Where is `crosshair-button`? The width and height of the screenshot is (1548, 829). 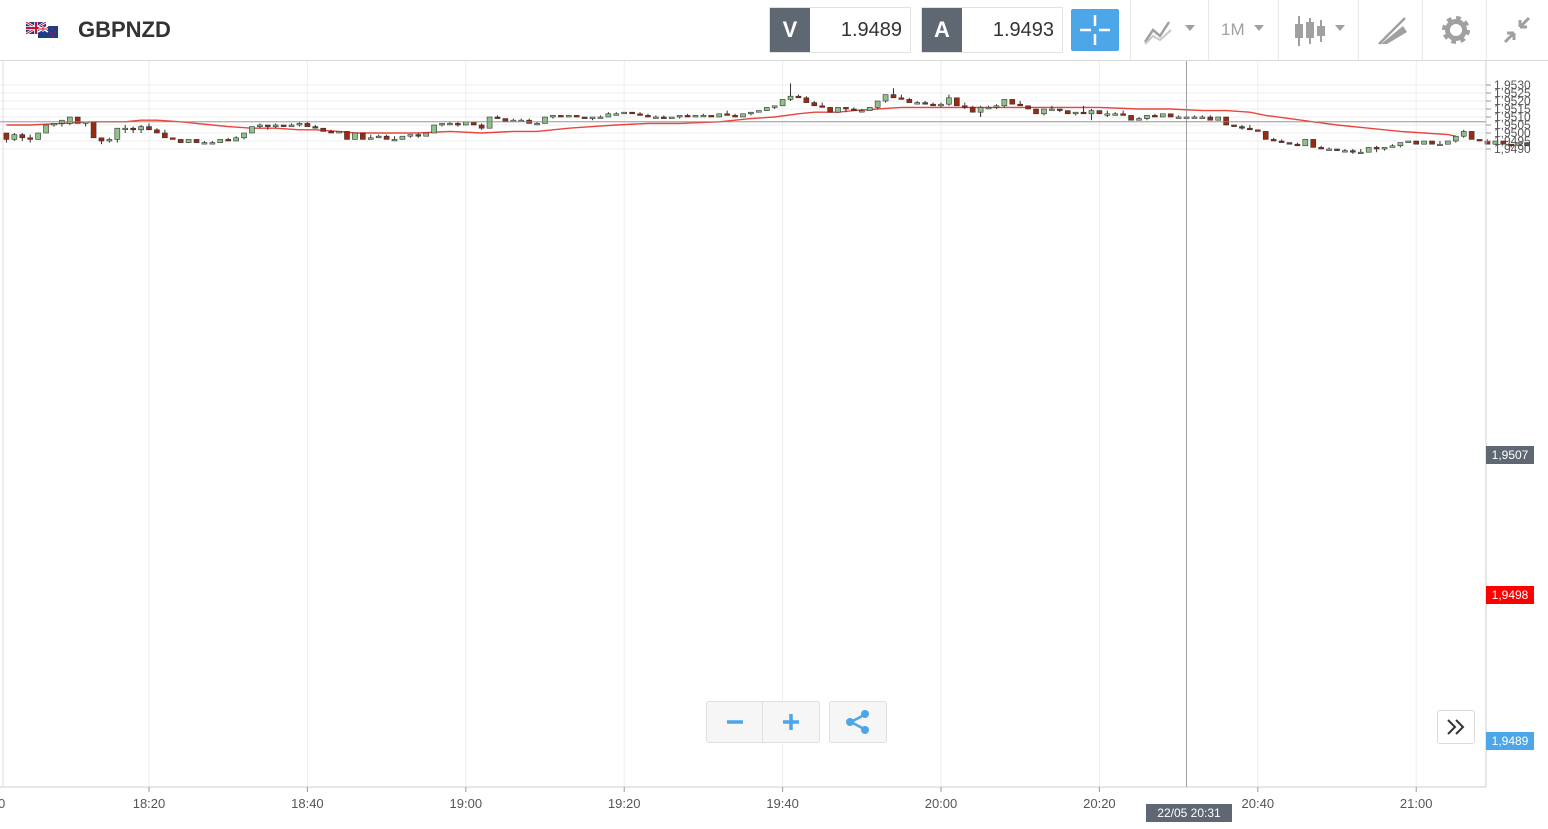 crosshair-button is located at coordinates (1095, 30).